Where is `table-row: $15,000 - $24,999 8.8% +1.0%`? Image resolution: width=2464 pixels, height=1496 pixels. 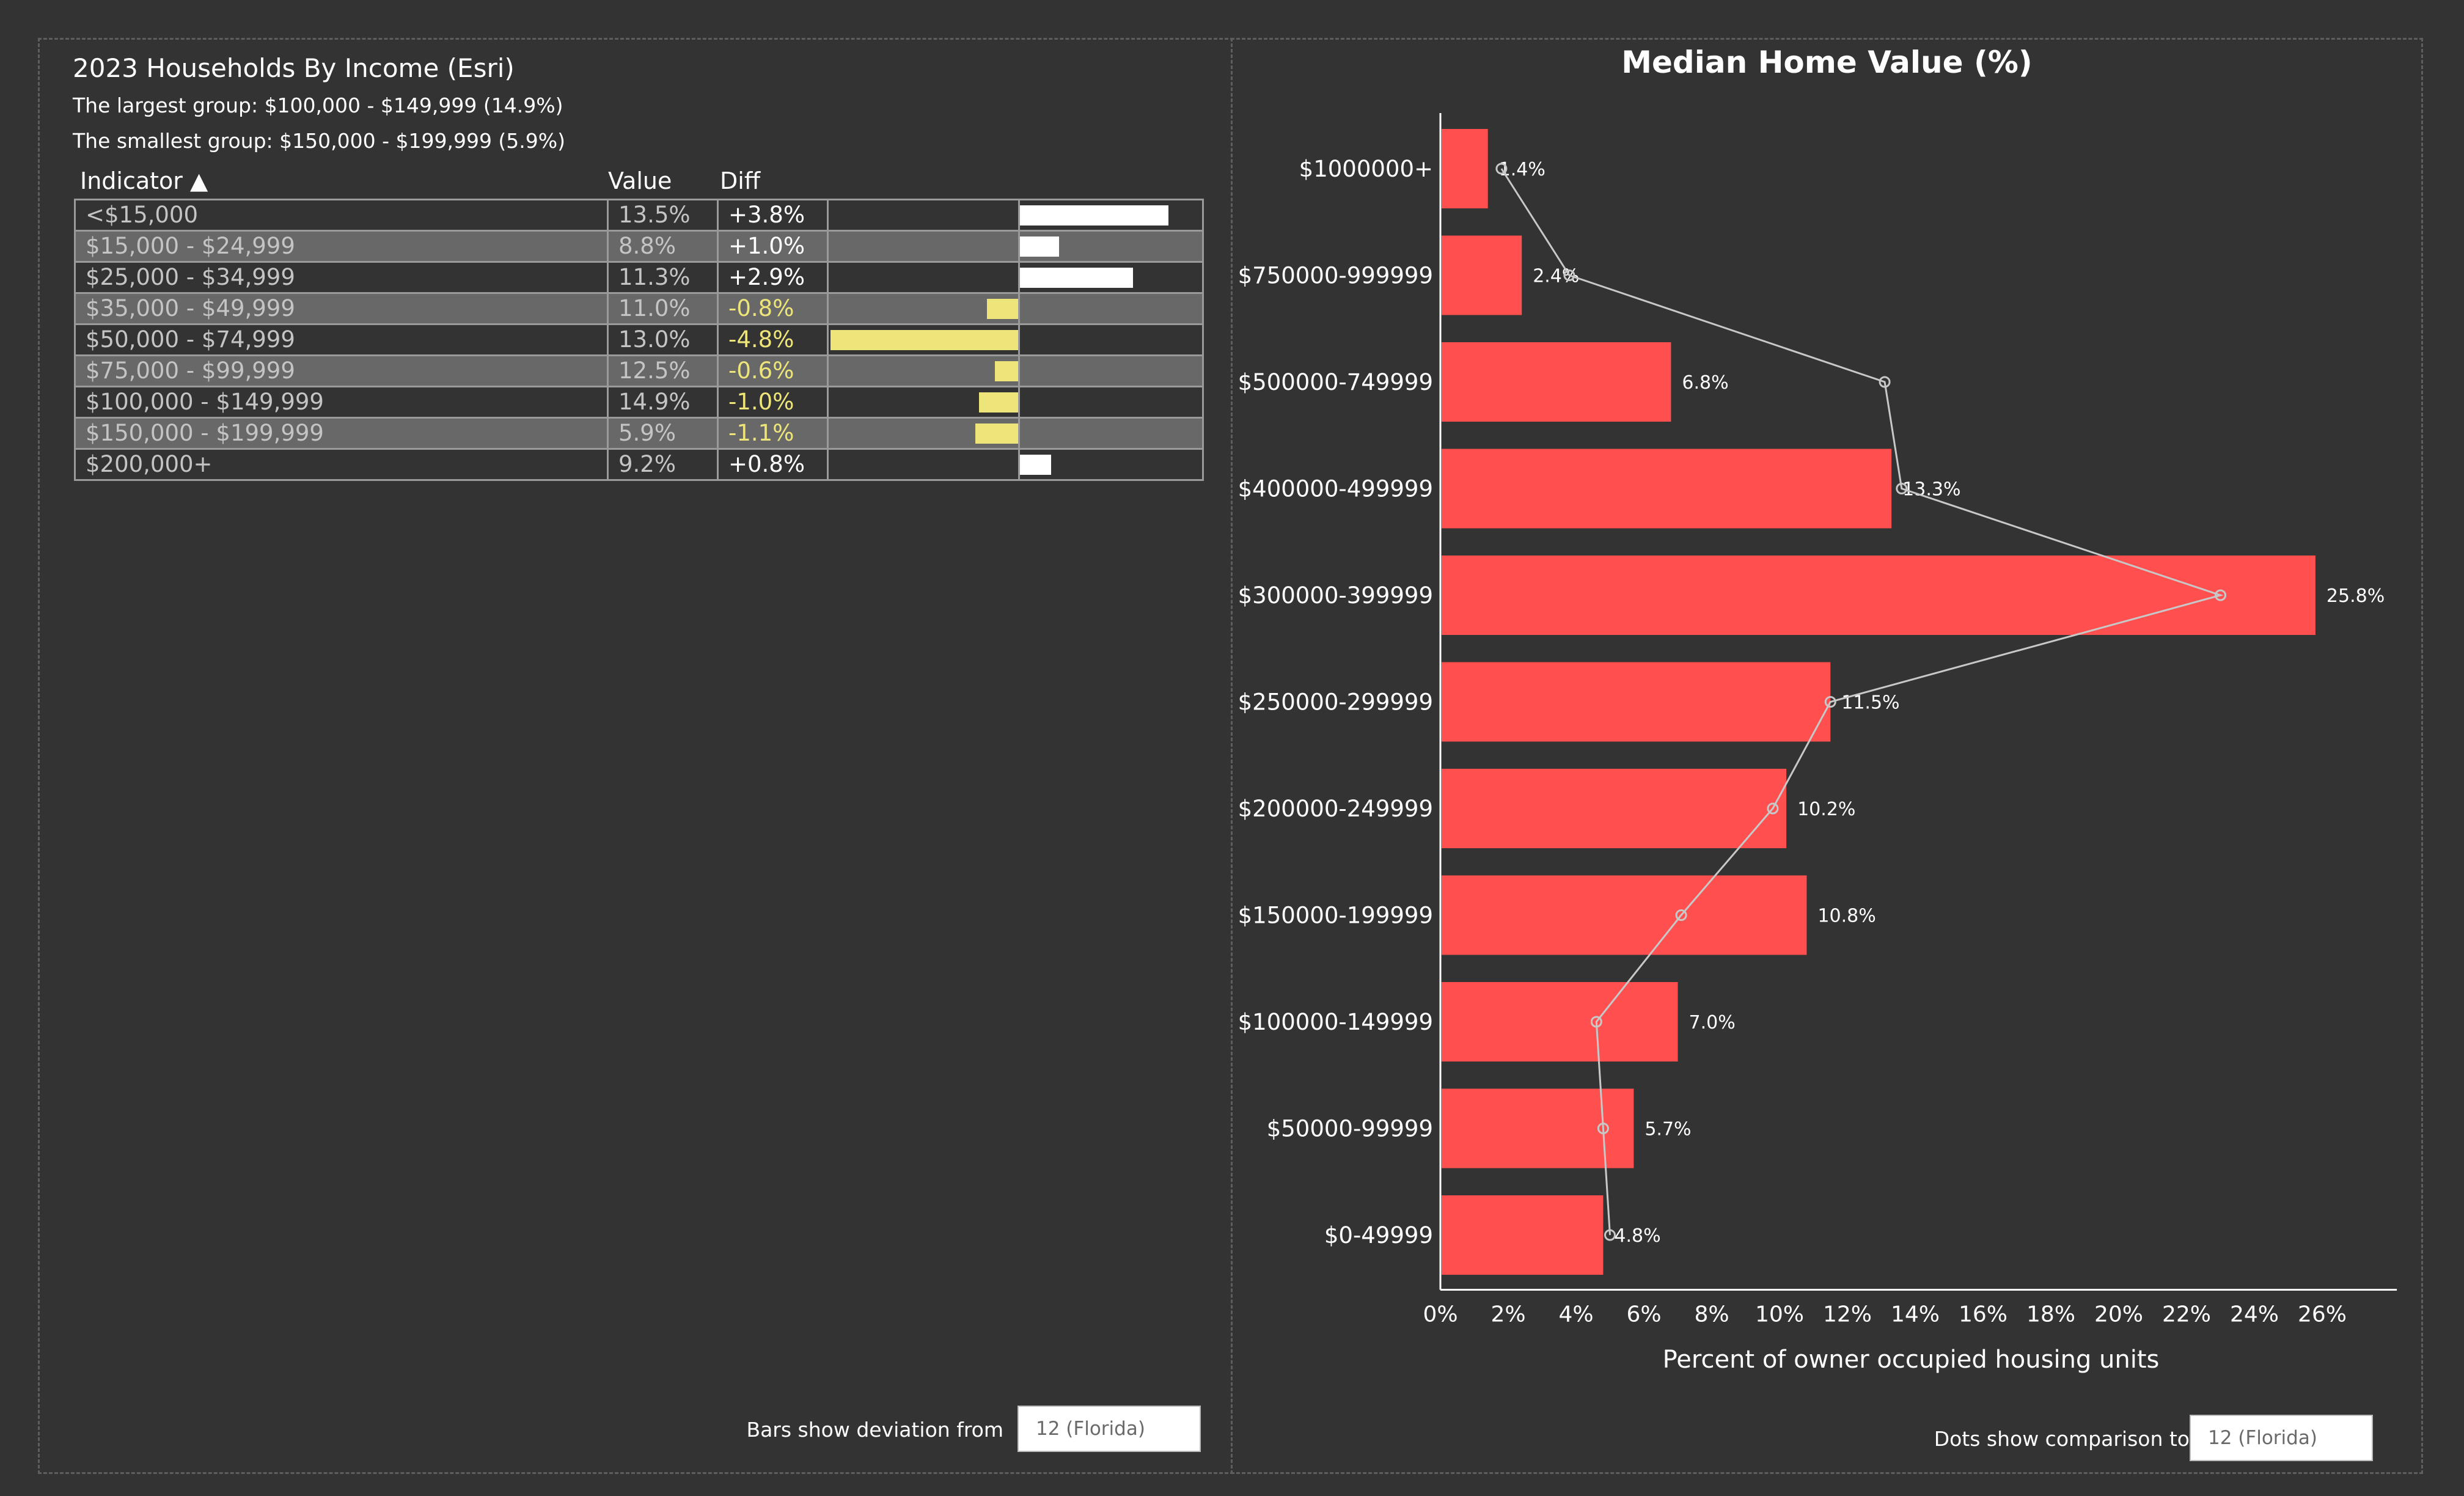 table-row: $15,000 - $24,999 8.8% +1.0% is located at coordinates (639, 247).